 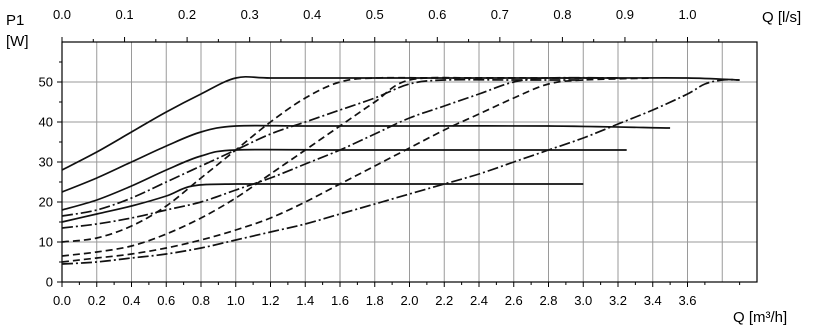 I want to click on x-tick-label-top: 0.8, so click(x=562, y=14).